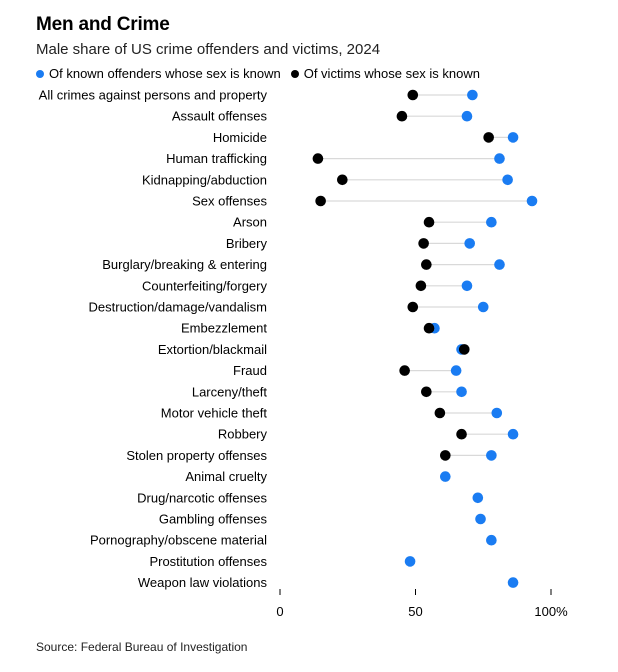  Describe the element at coordinates (391, 73) in the screenshot. I see `legend-label-victims: Of victims whose sex is known` at that location.